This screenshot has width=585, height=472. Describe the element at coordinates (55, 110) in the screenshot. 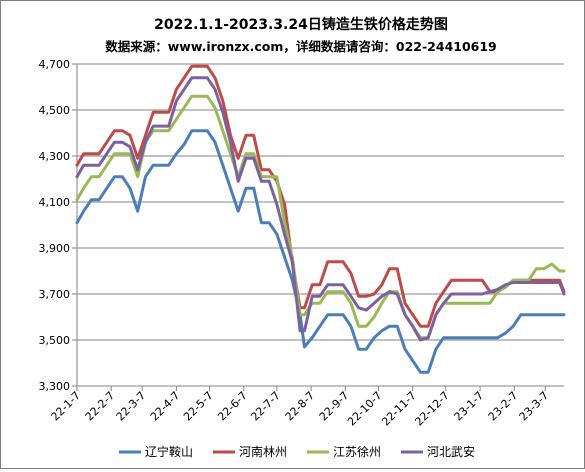

I see `y-tick-label: 4,500` at that location.